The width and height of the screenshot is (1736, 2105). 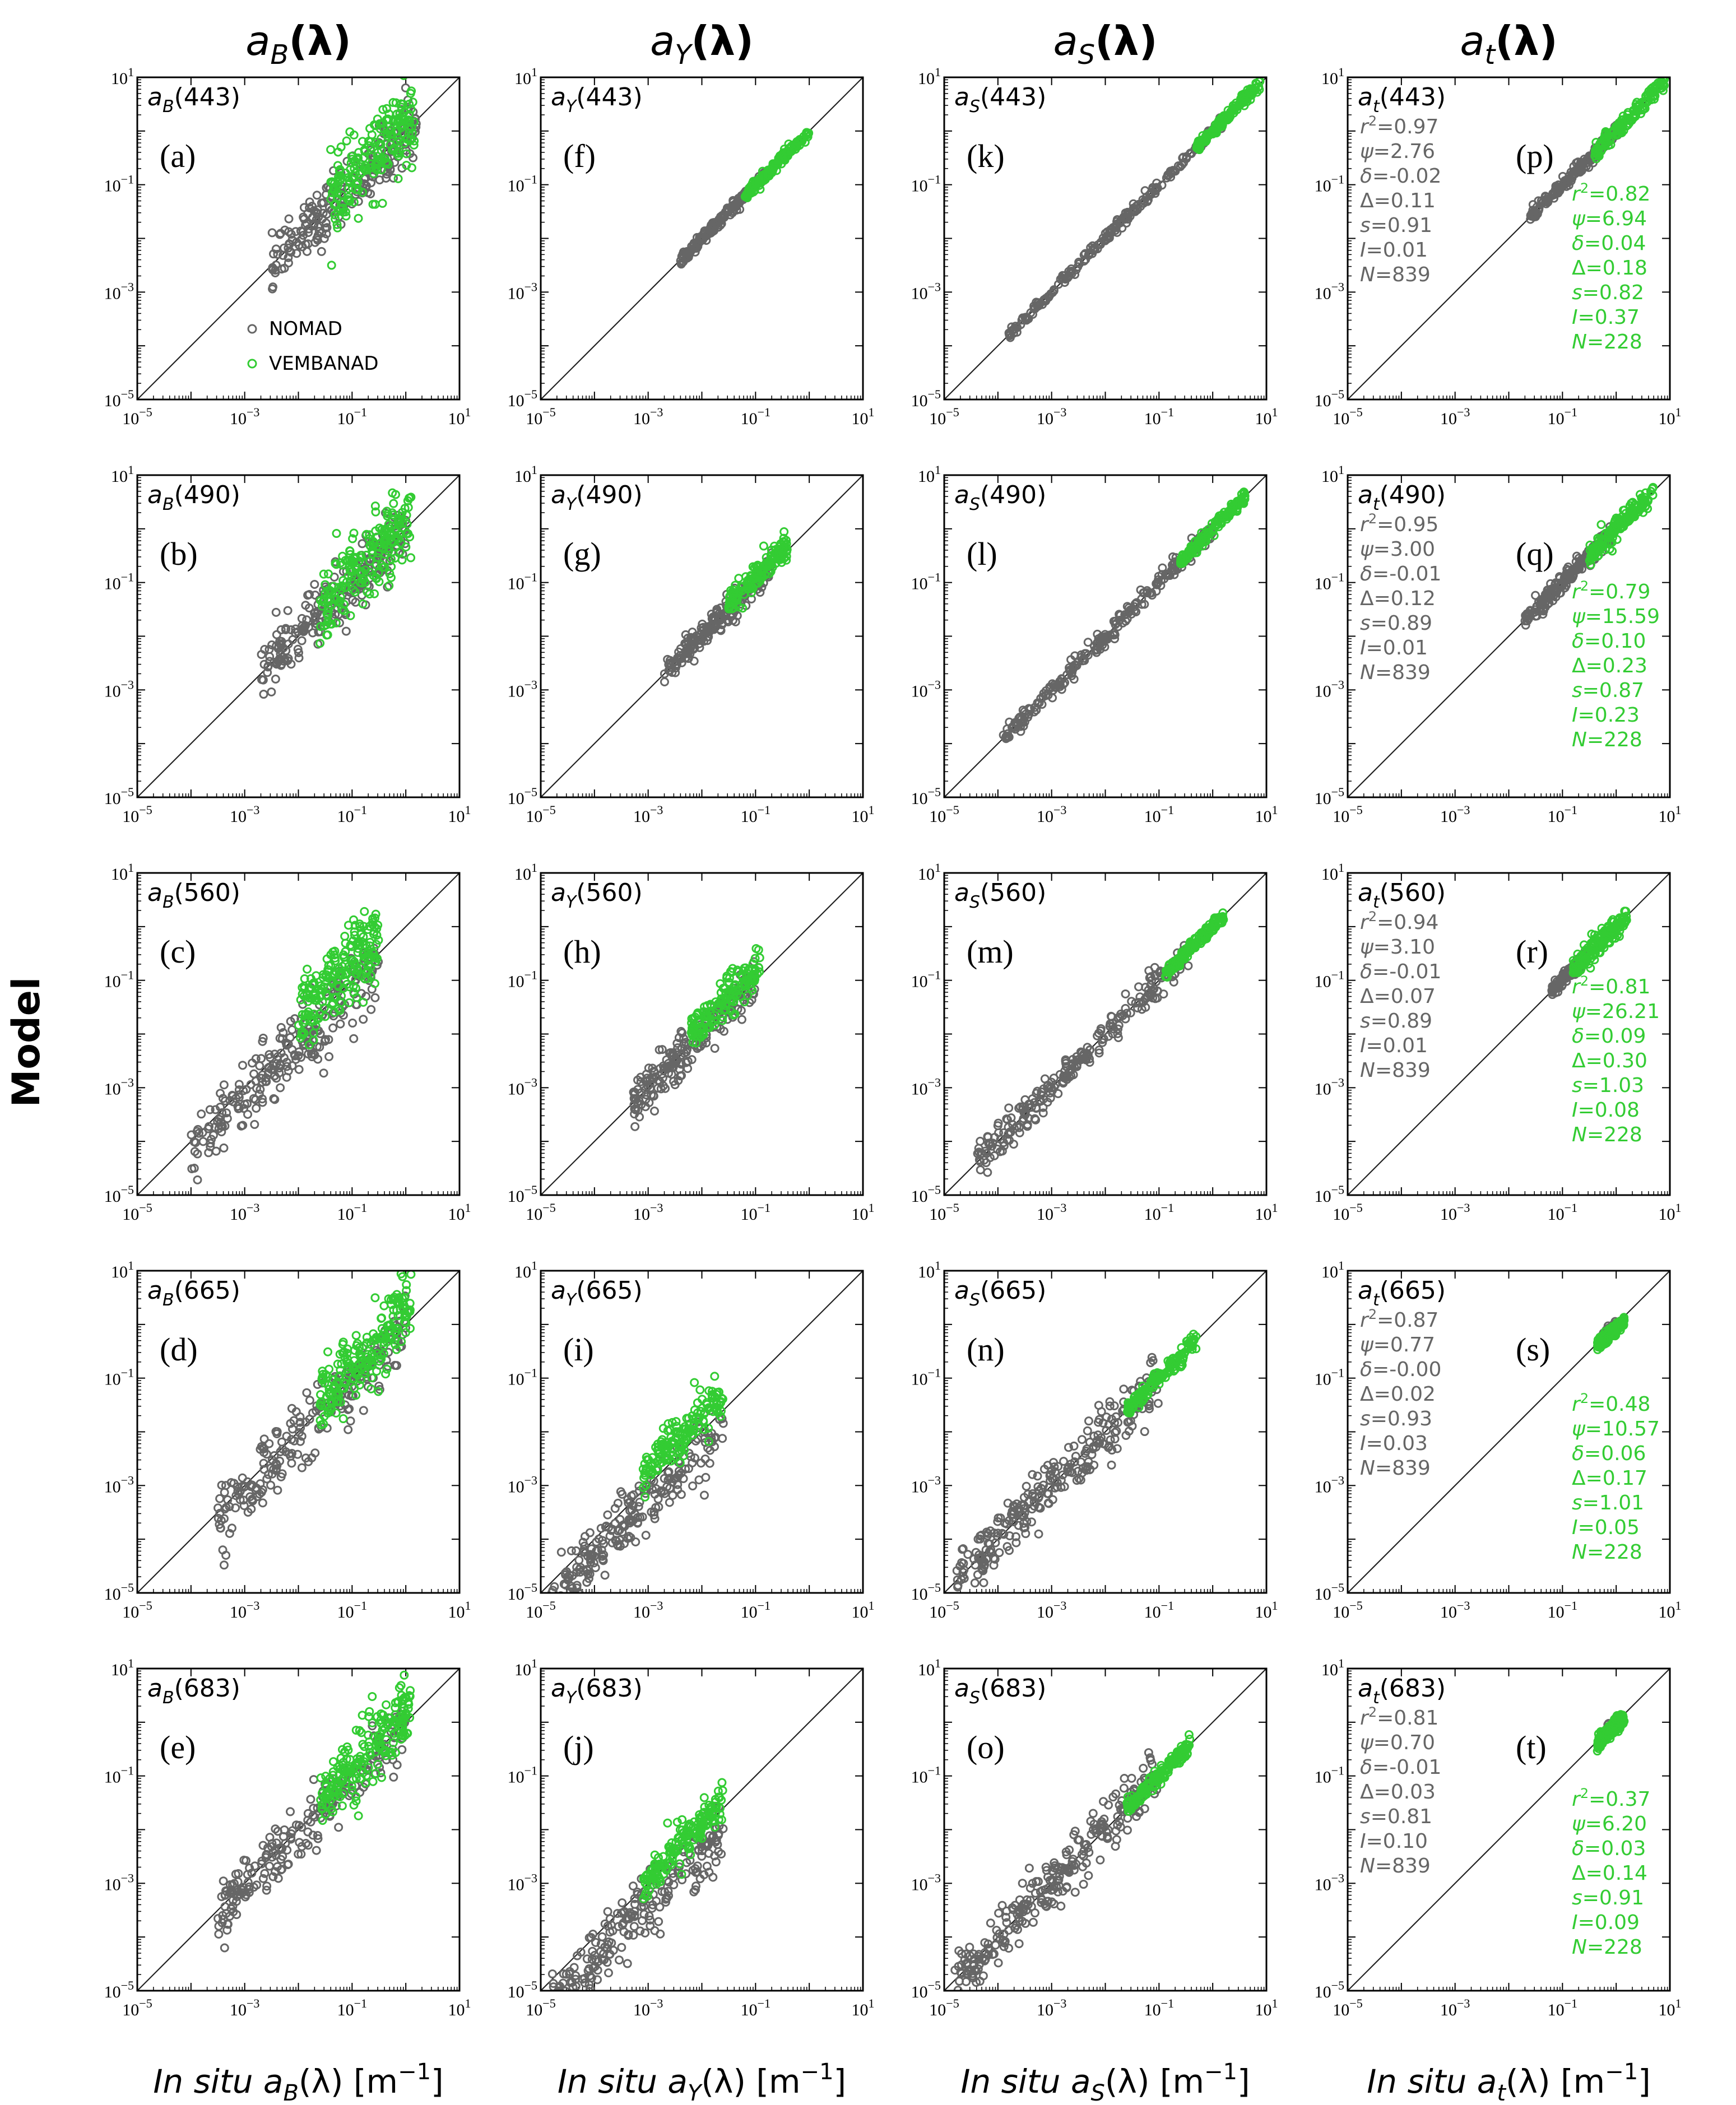 What do you see at coordinates (178, 156) in the screenshot?
I see `panel-letter: (a)` at bounding box center [178, 156].